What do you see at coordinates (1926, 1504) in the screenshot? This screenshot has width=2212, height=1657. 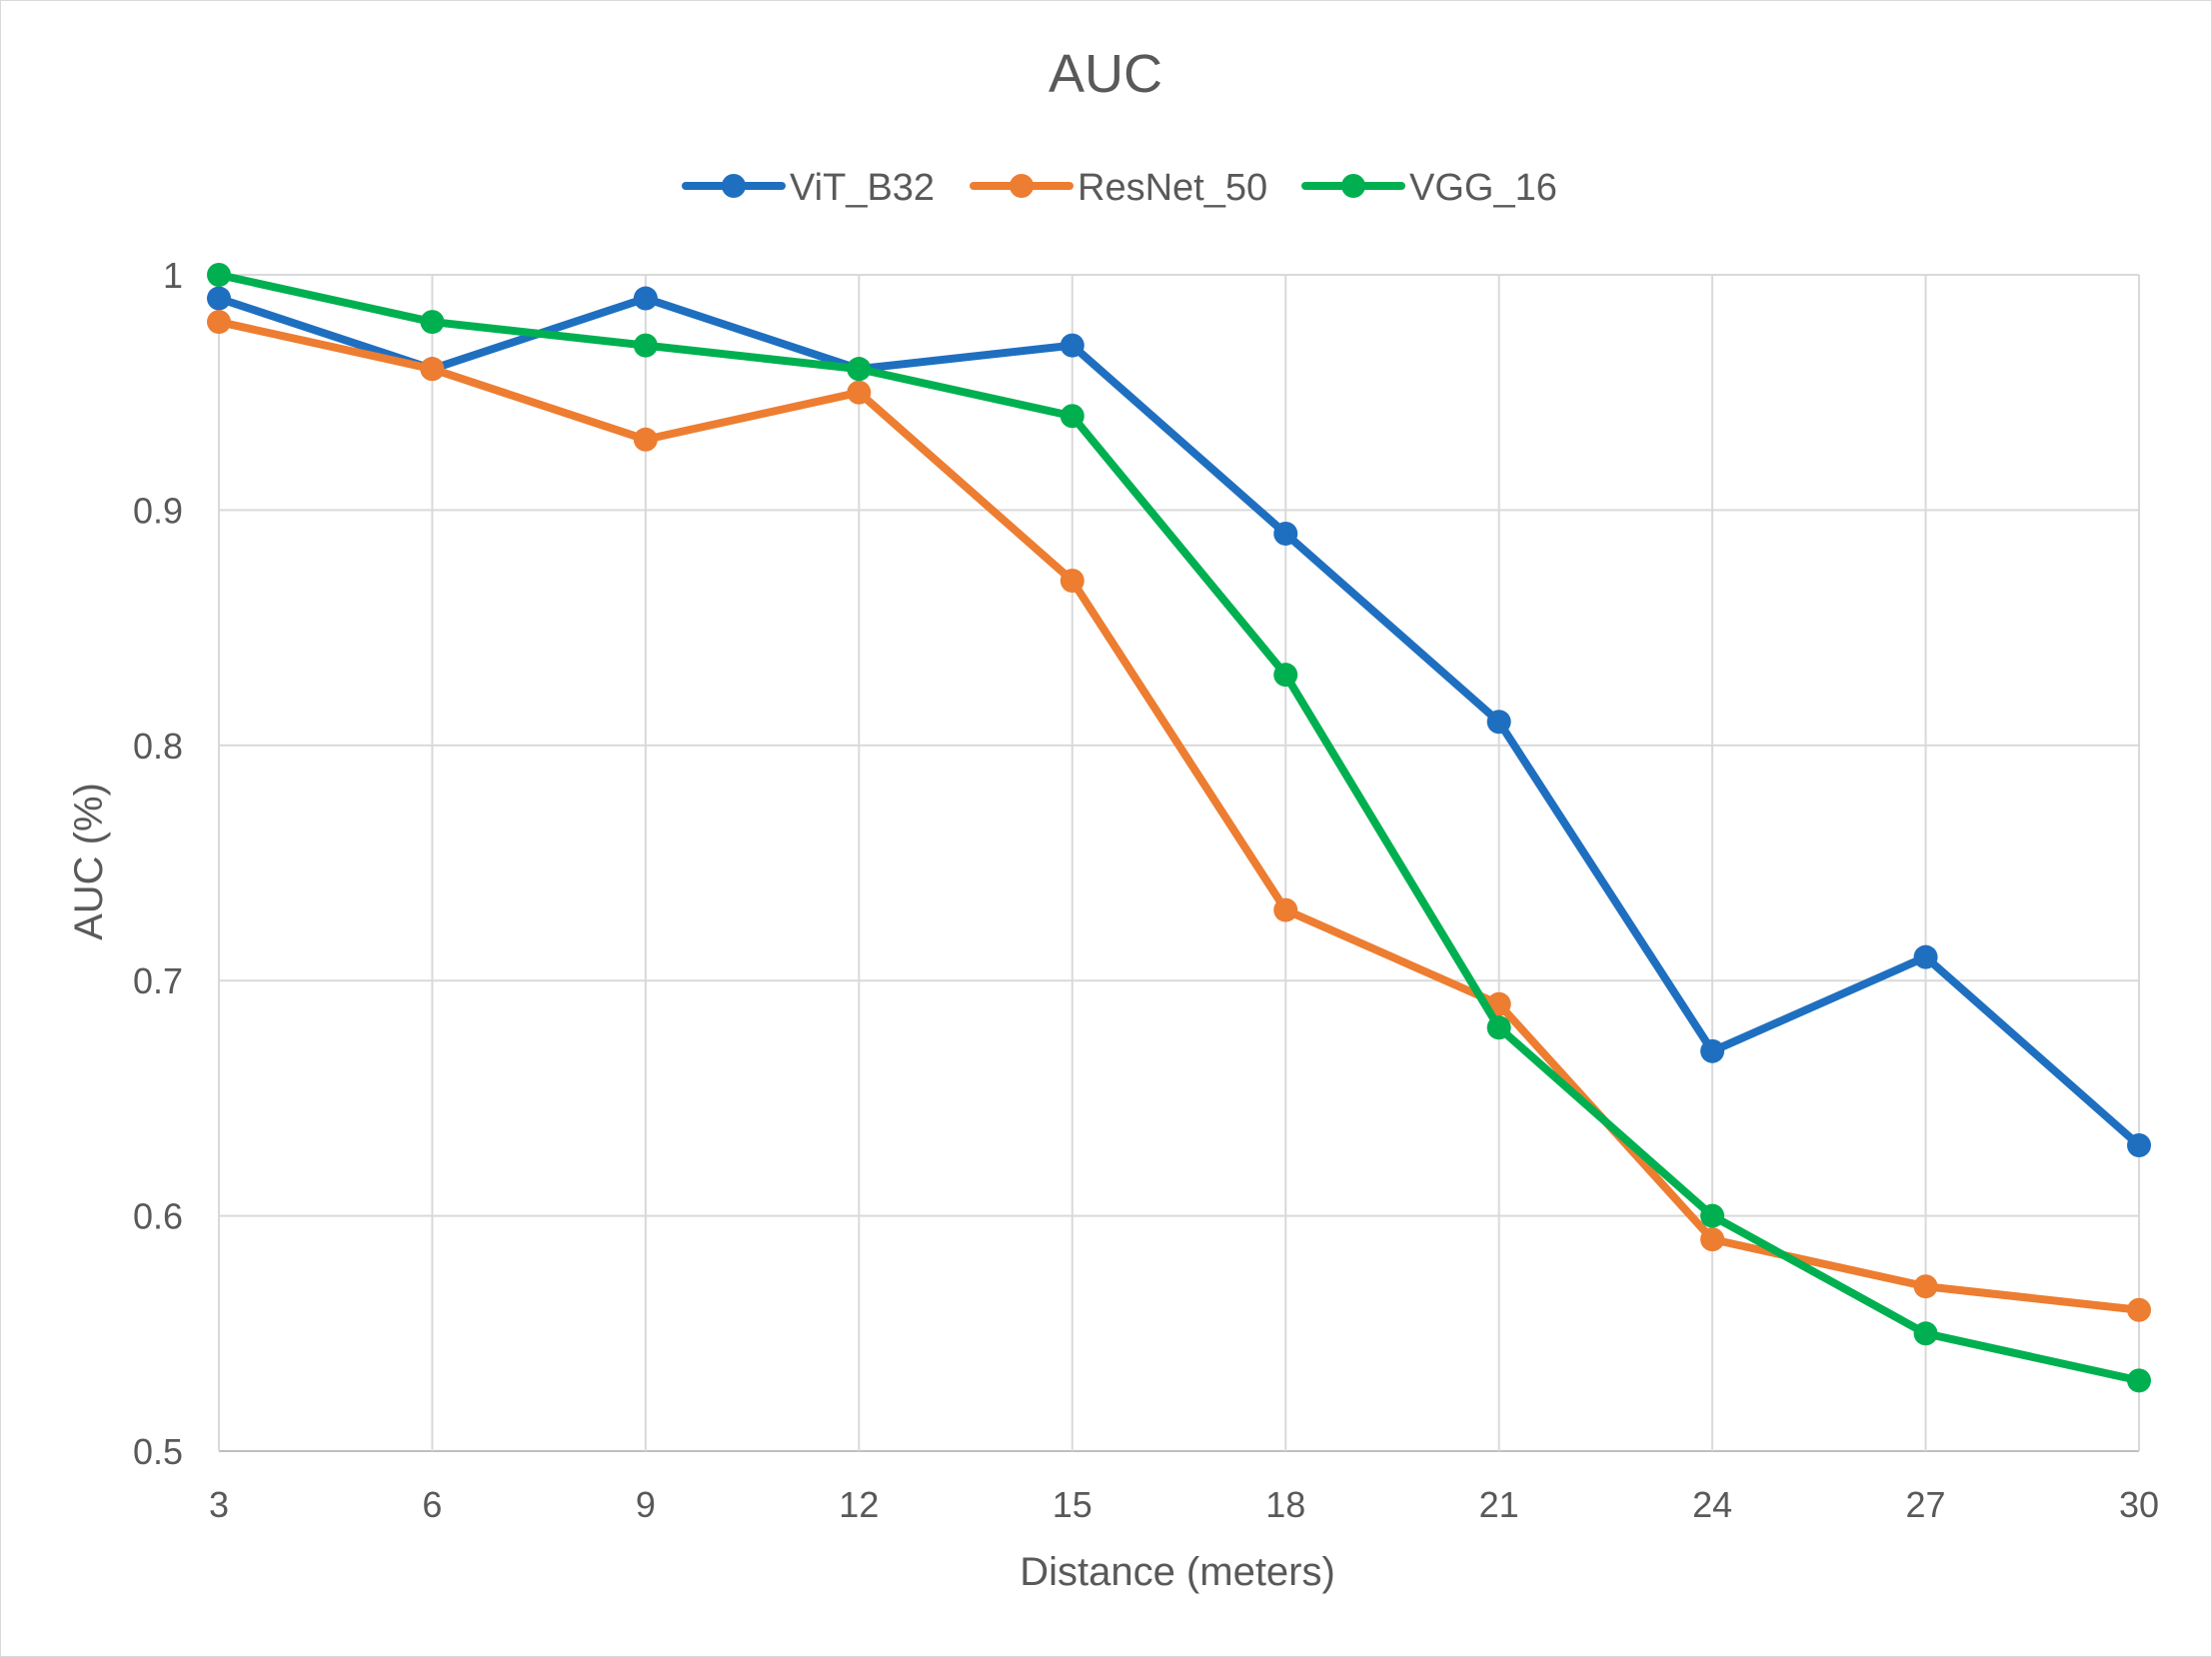 I see `x-tick-label: 27` at bounding box center [1926, 1504].